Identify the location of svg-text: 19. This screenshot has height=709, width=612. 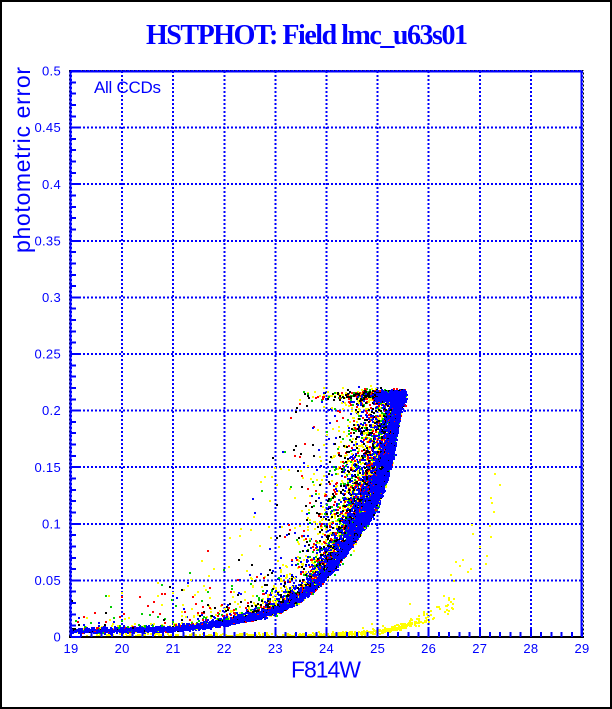
(70, 648).